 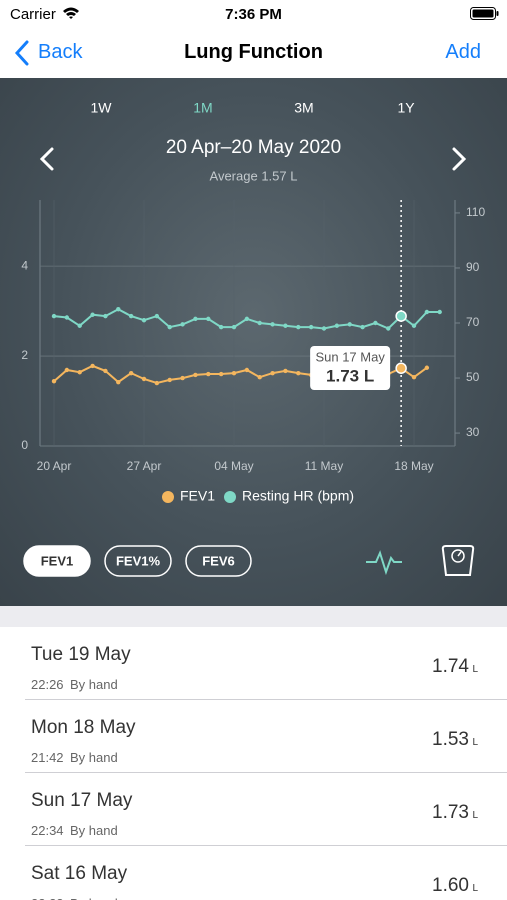 I want to click on add-button: Add, so click(x=463, y=52).